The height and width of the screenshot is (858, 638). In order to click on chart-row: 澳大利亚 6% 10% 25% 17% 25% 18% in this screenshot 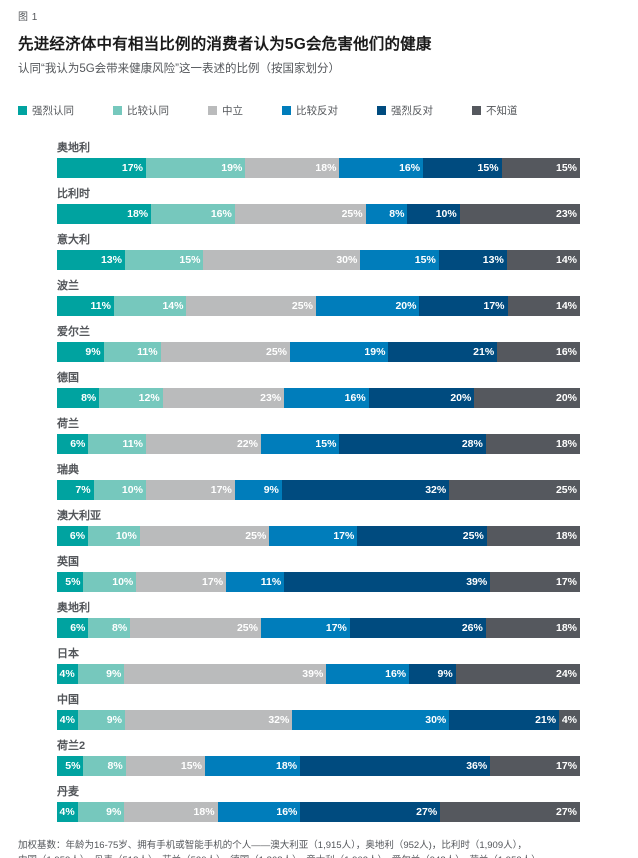, I will do `click(318, 527)`.